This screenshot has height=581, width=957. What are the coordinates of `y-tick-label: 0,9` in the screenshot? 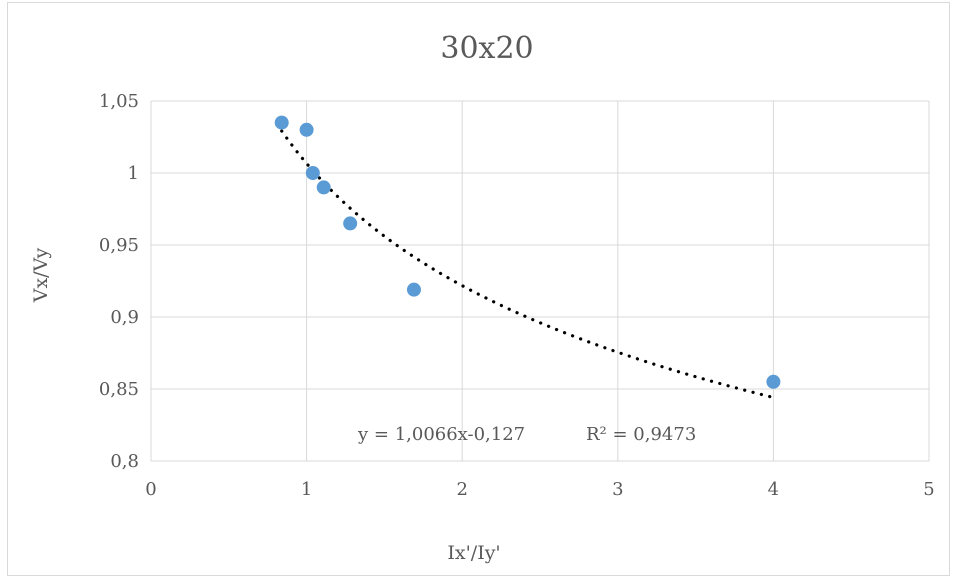 It's located at (124, 317).